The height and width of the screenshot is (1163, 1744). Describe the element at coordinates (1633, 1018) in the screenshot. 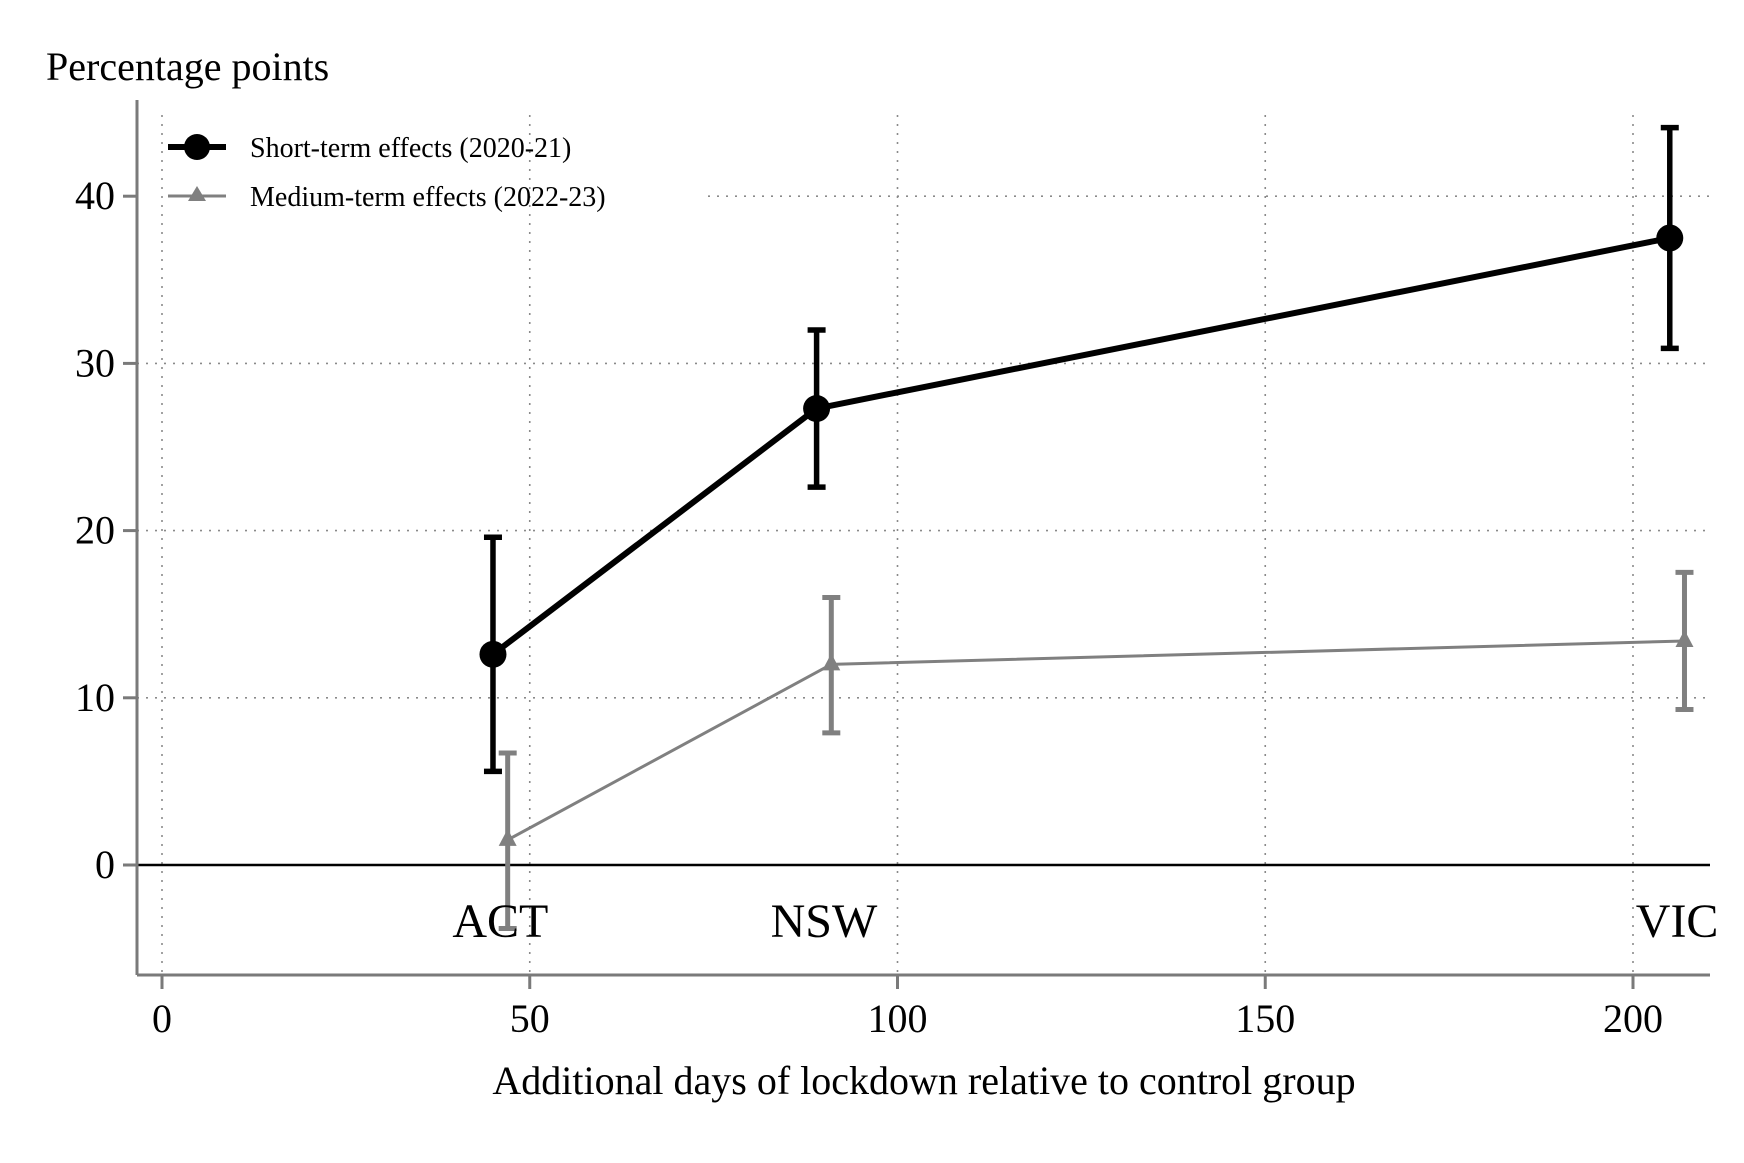

I see `x-tick-label-200: 200` at that location.